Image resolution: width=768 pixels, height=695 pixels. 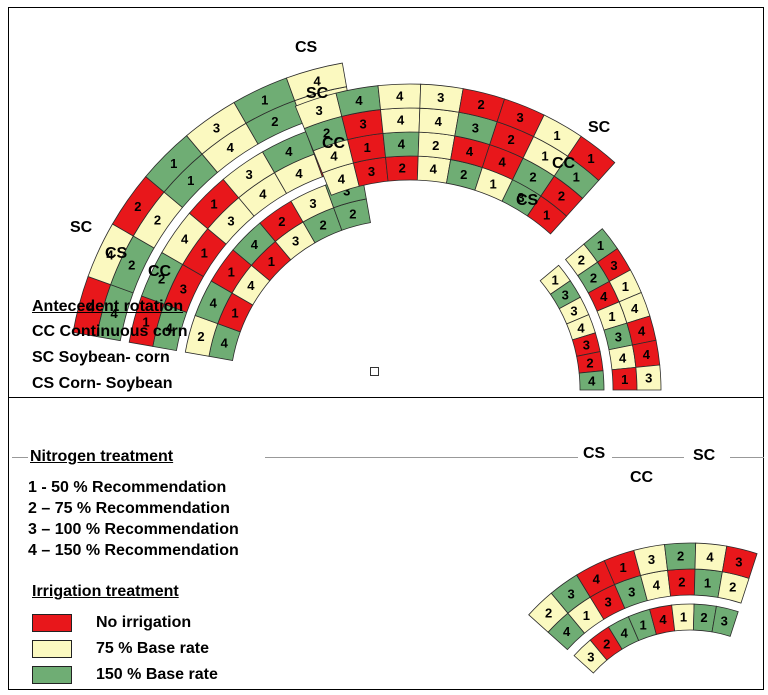 I want to click on antecedent-item-sc: SC Soybean- corn, so click(x=101, y=357).